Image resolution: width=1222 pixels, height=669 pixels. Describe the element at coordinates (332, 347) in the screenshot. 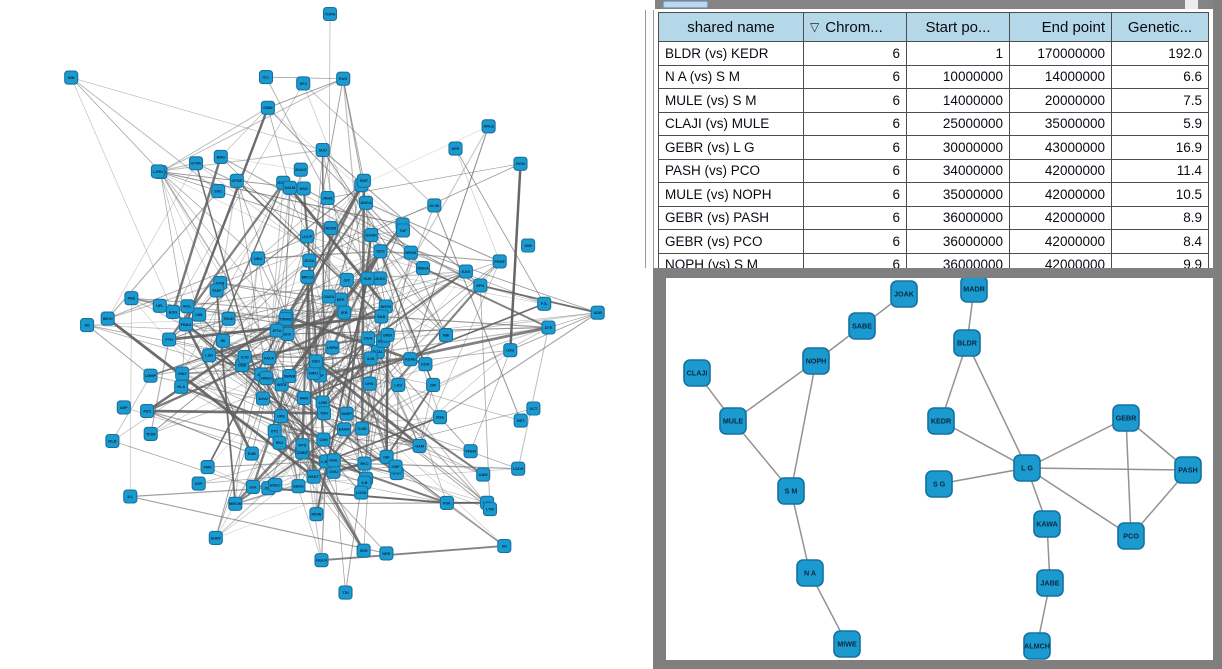

I see `network-node: LRFW` at that location.